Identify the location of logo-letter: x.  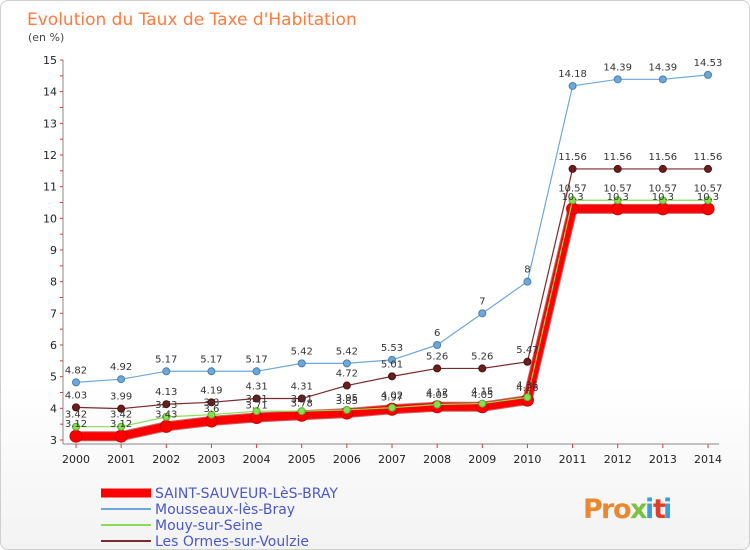
(638, 509).